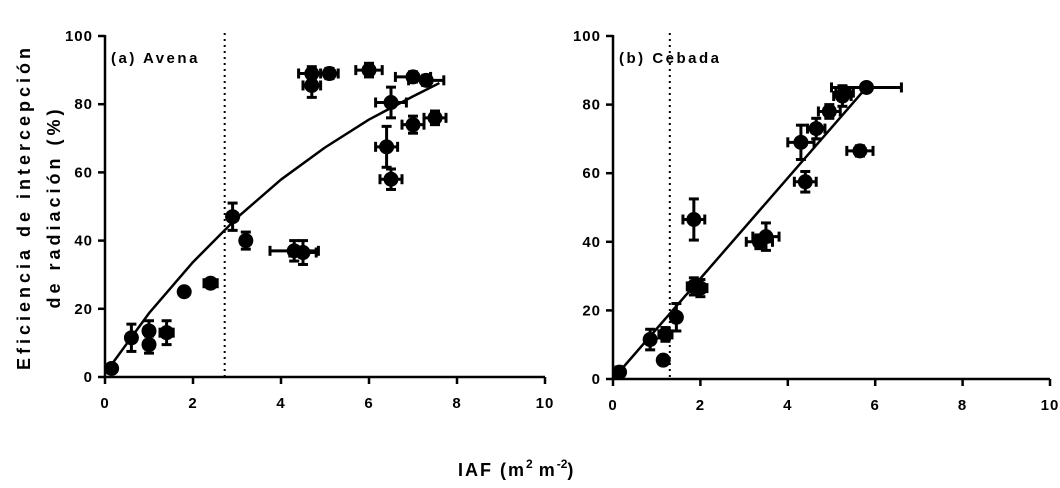  Describe the element at coordinates (155, 58) in the screenshot. I see `panel-label: (a) Avena` at that location.